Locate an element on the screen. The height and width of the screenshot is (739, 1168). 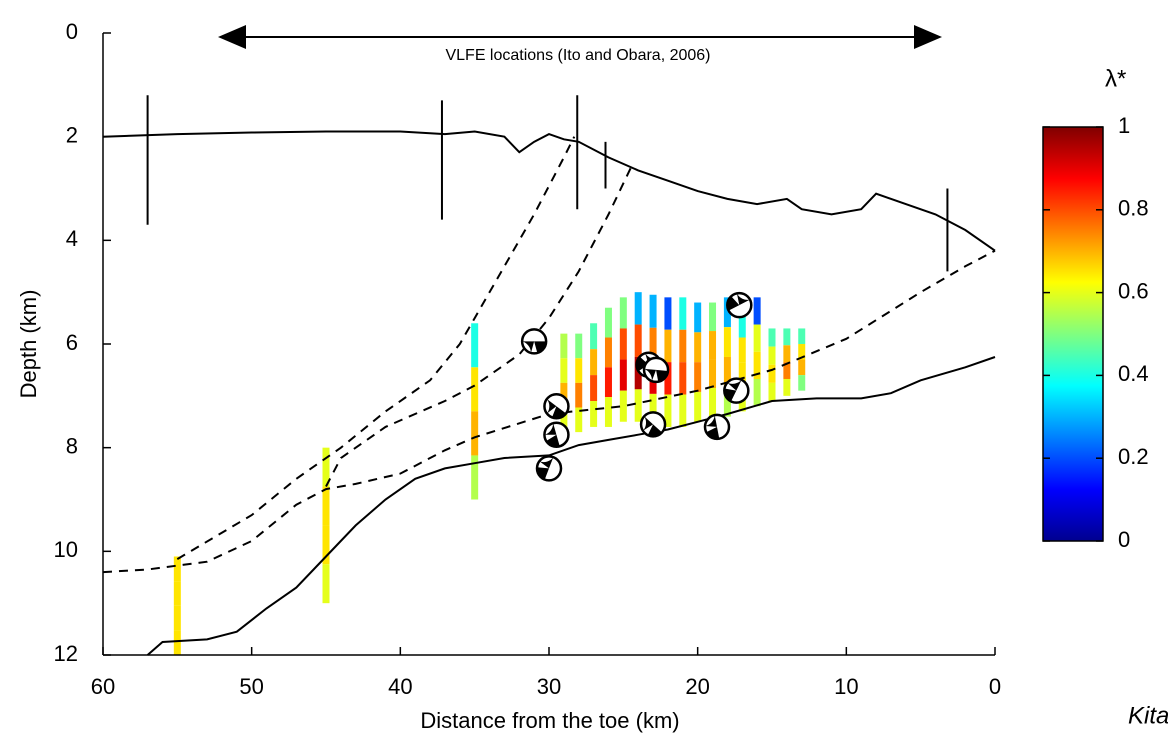
colorbar-tick-label: 1 is located at coordinates (1124, 125).